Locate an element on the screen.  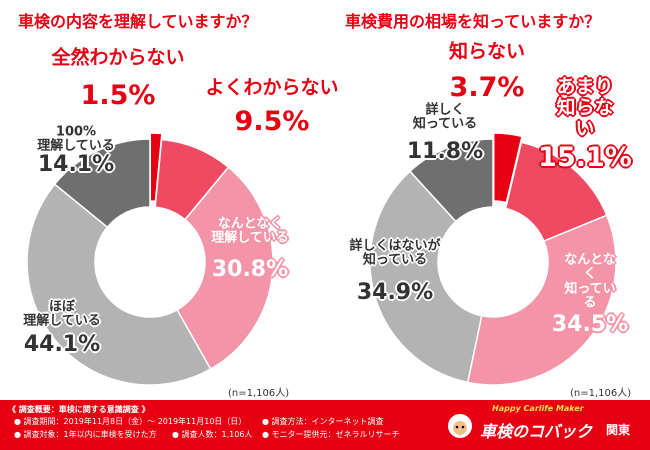
value-label: 34.9% is located at coordinates (395, 292).